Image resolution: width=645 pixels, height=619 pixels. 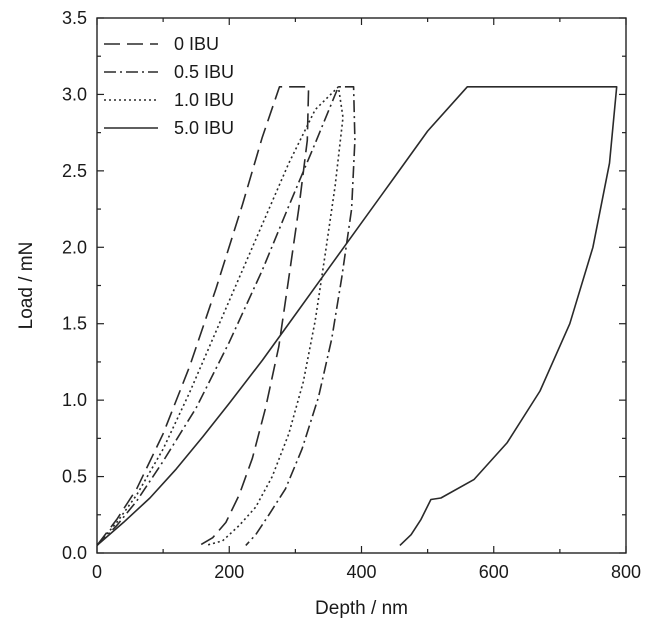 What do you see at coordinates (626, 572) in the screenshot?
I see `x-tick-label: 800` at bounding box center [626, 572].